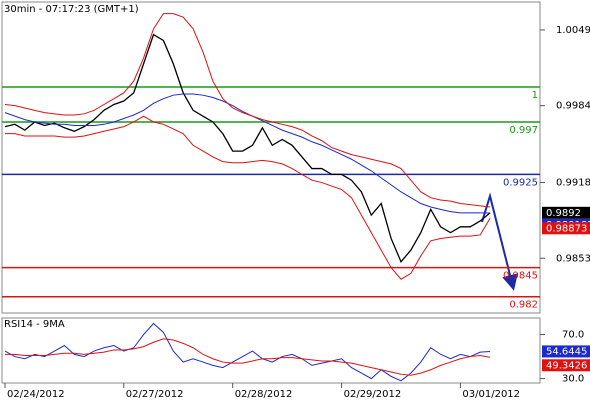 This screenshot has height=404, width=590. I want to click on level-label: 0.9925, so click(520, 182).